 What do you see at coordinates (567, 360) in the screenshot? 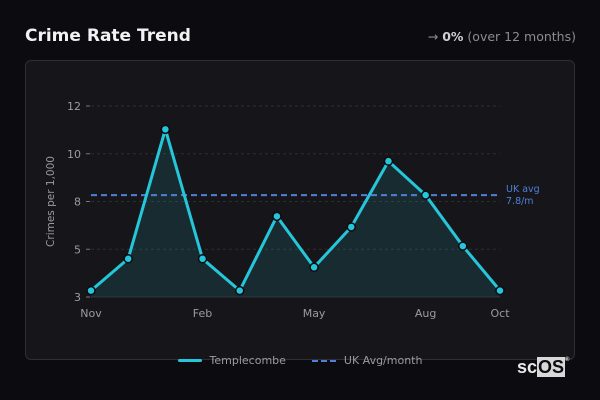
I see `logo-mark: ®` at bounding box center [567, 360].